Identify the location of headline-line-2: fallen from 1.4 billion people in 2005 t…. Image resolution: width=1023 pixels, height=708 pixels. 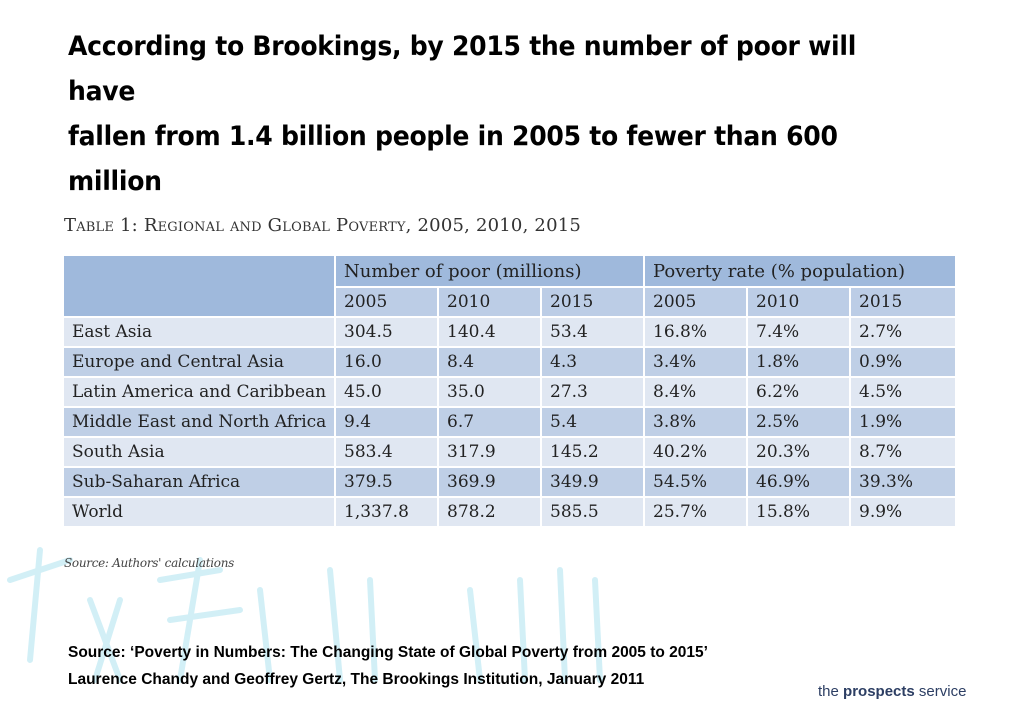
(453, 136).